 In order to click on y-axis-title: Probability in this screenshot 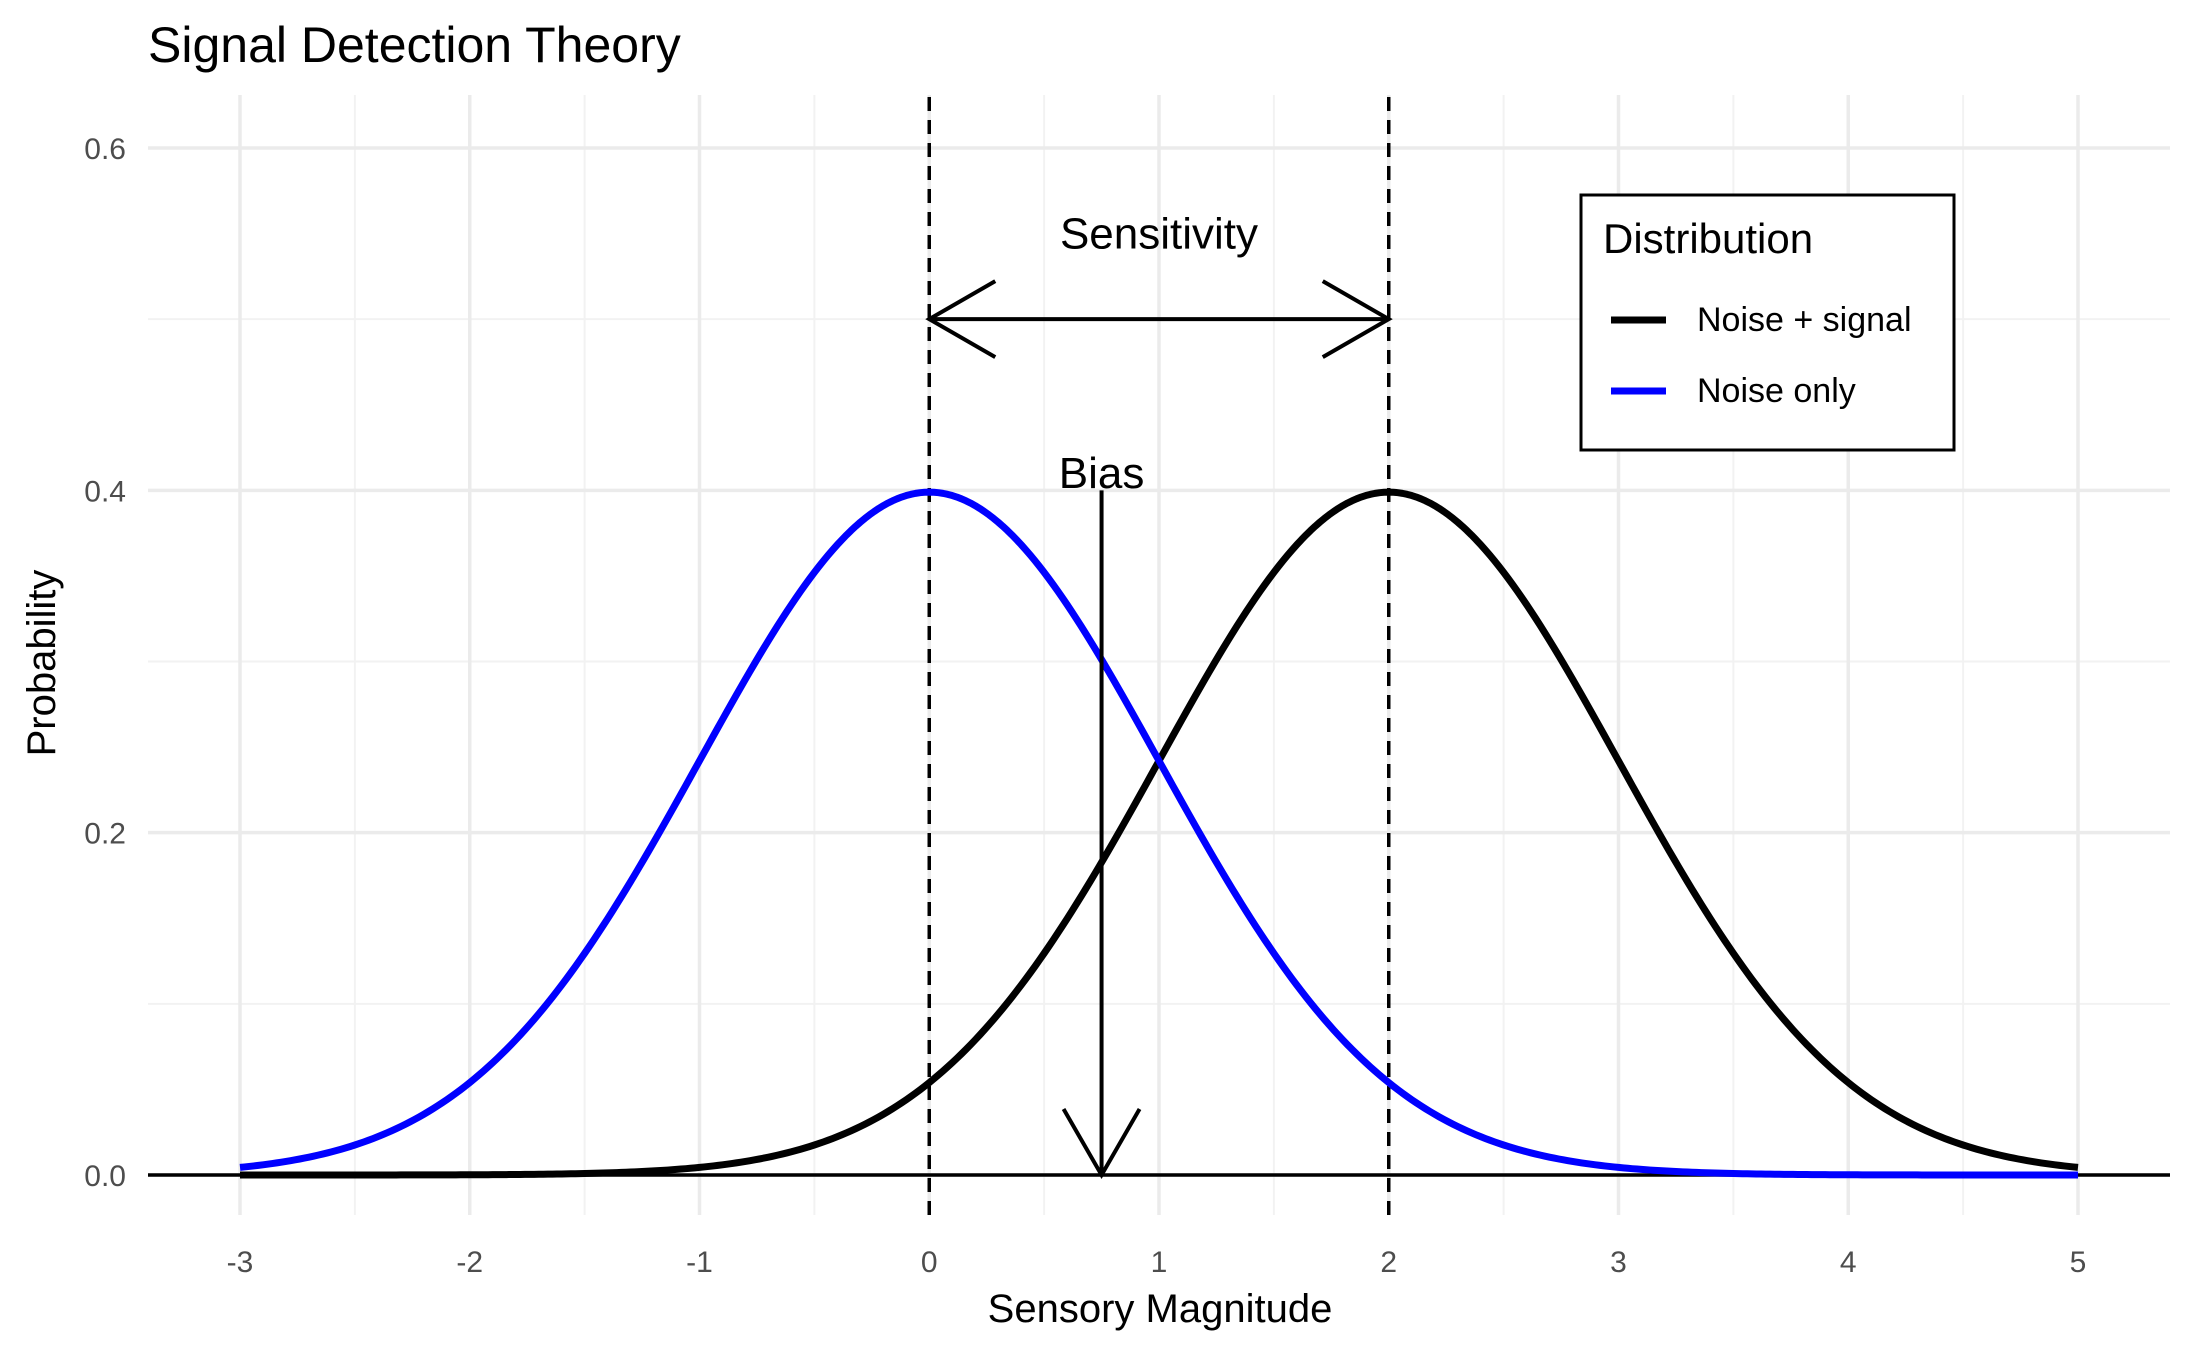, I will do `click(42, 663)`.